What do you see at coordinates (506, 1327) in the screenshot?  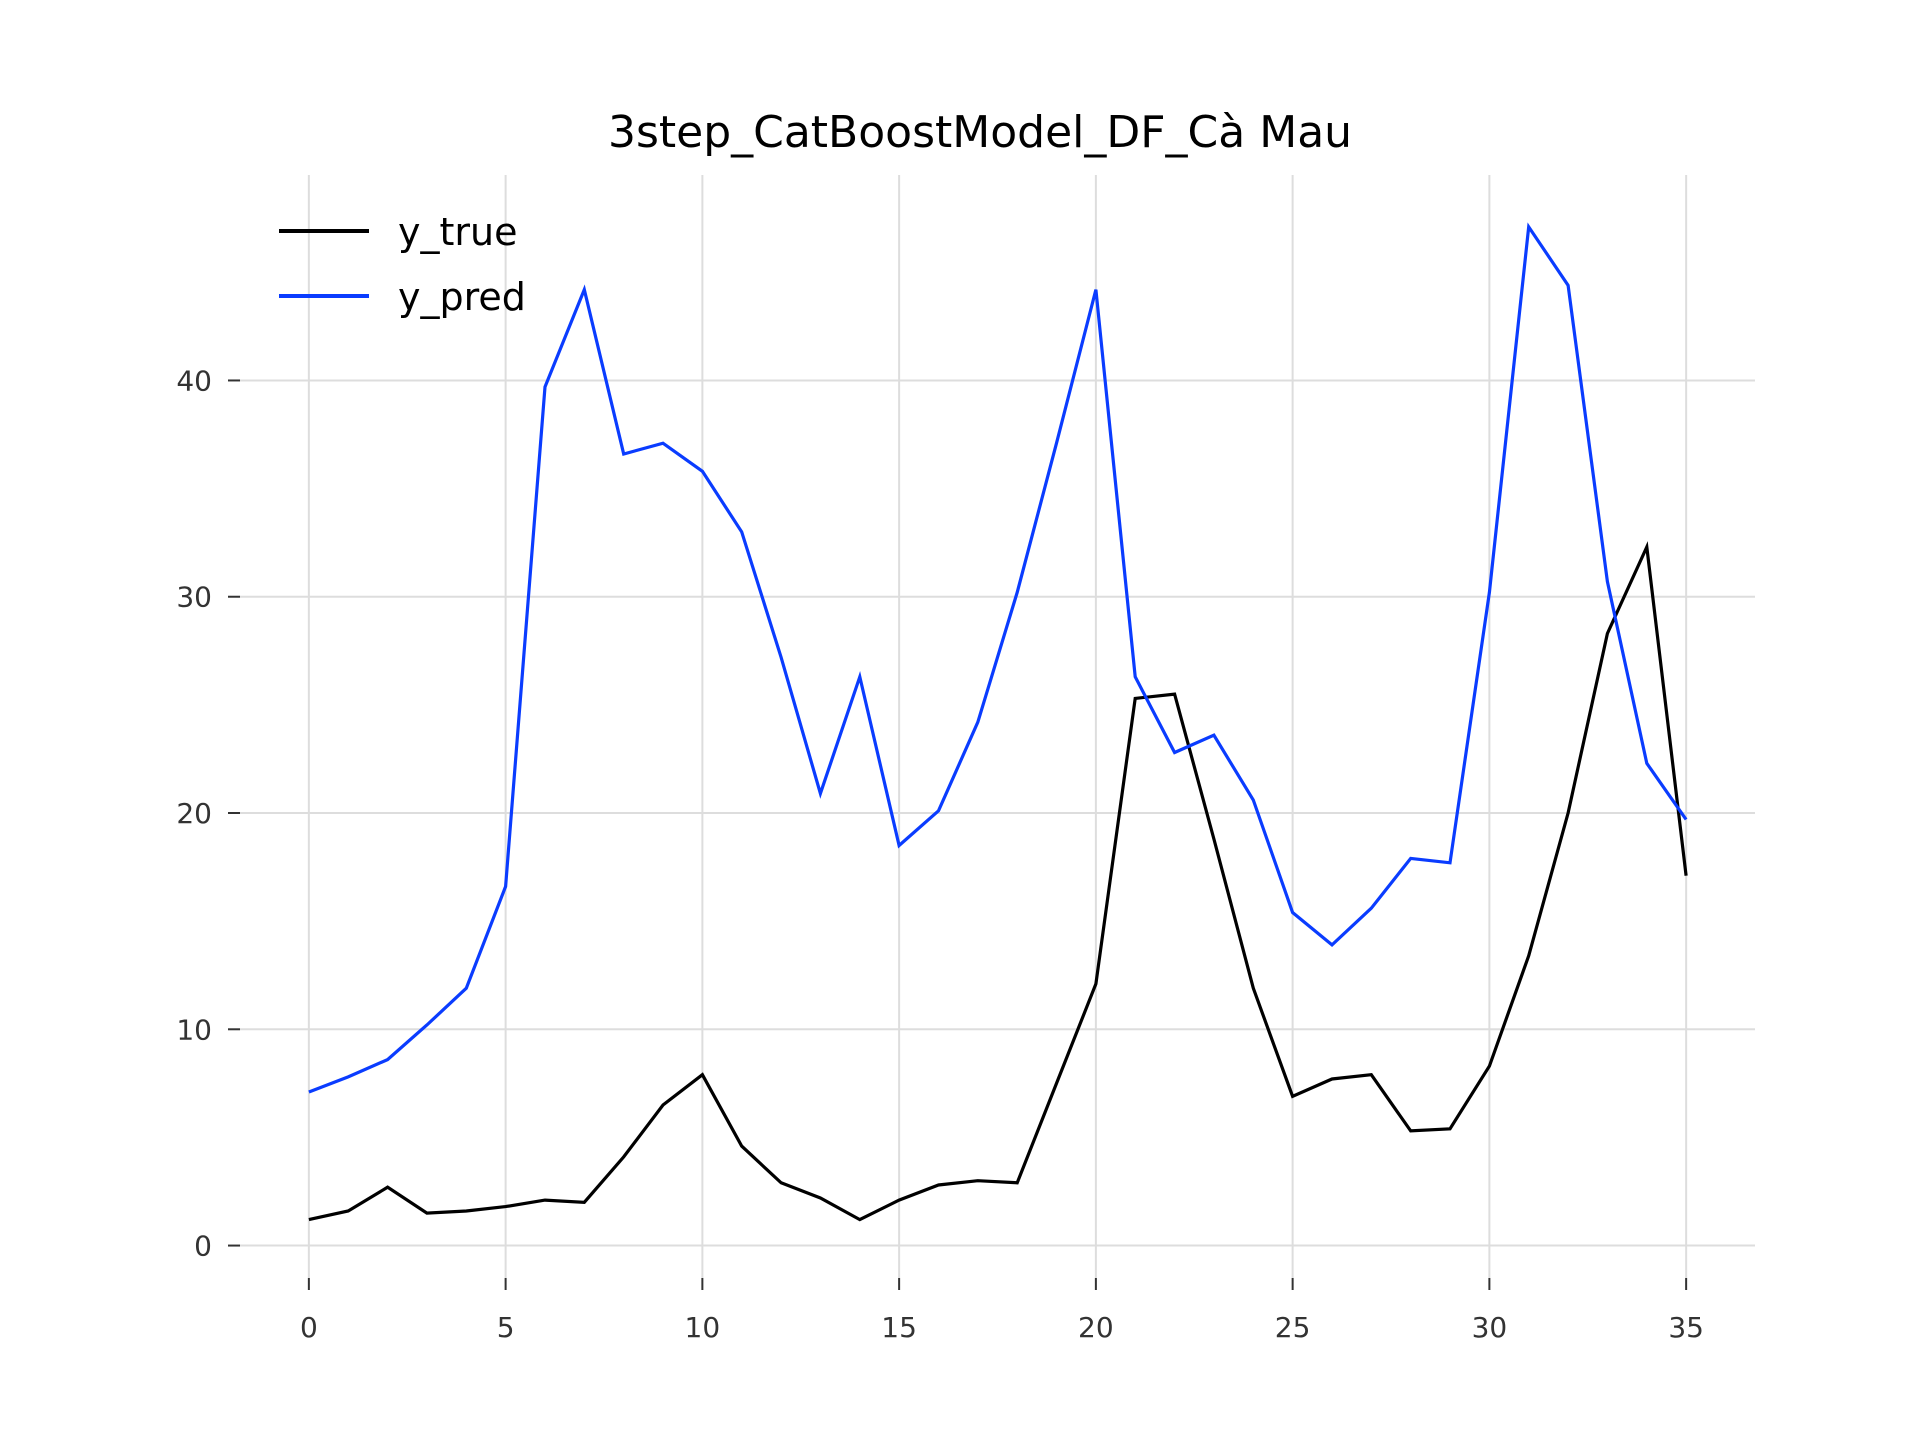 I see `x-tick-label: 5` at bounding box center [506, 1327].